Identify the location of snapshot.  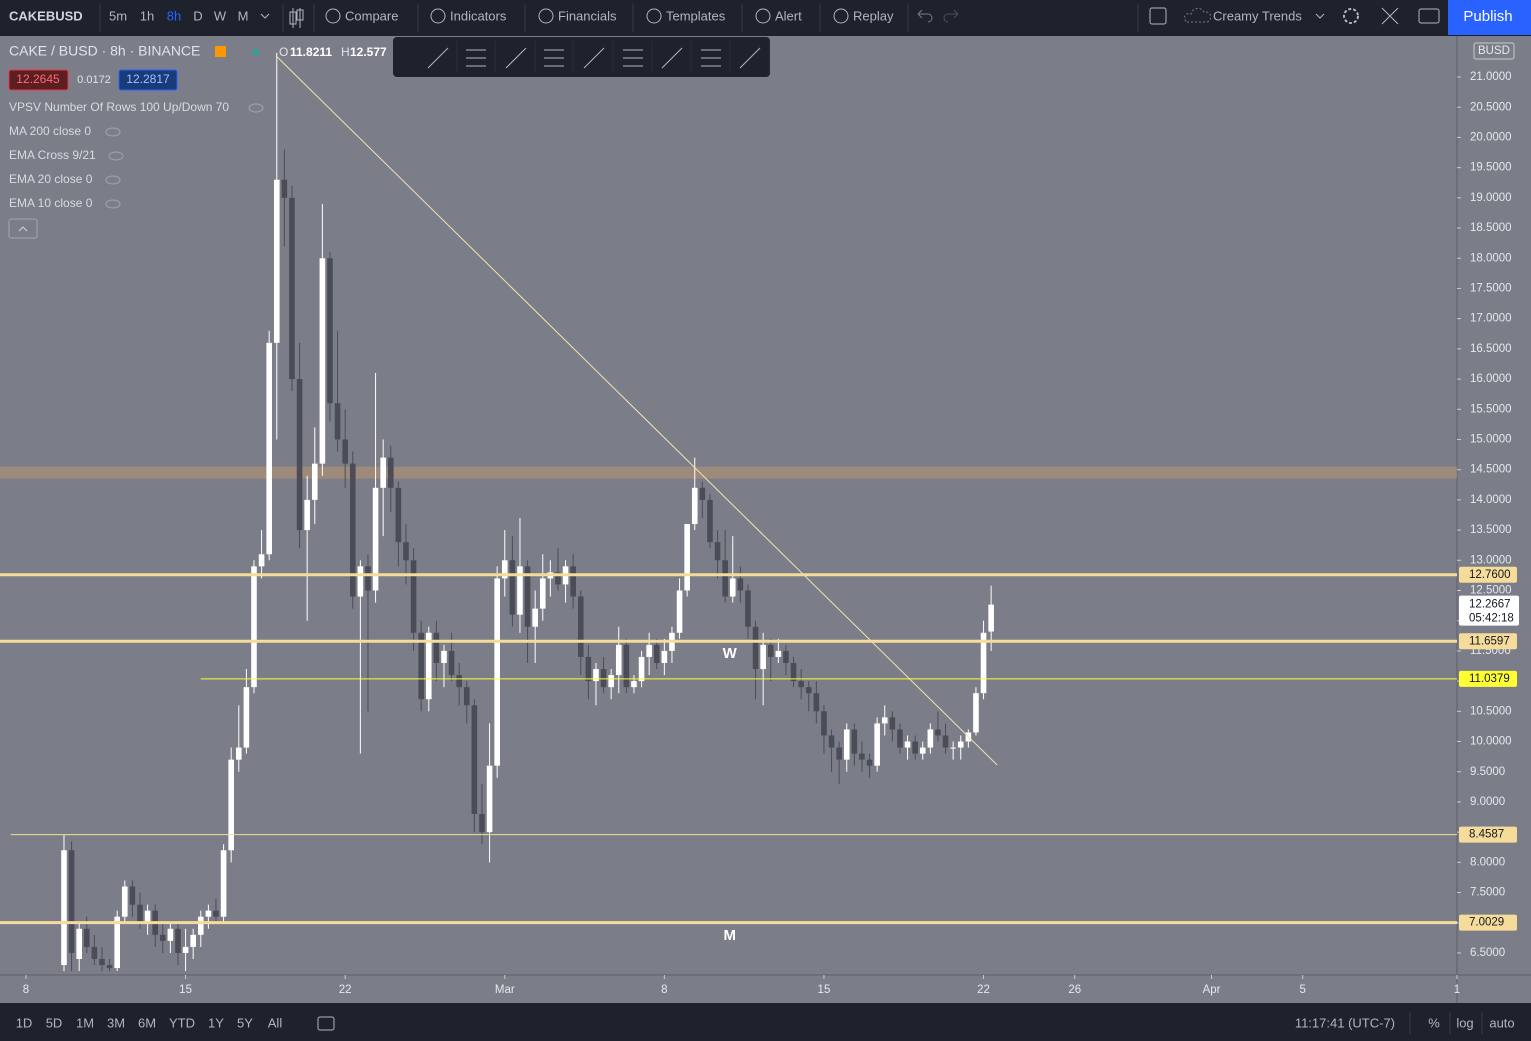
(1429, 16).